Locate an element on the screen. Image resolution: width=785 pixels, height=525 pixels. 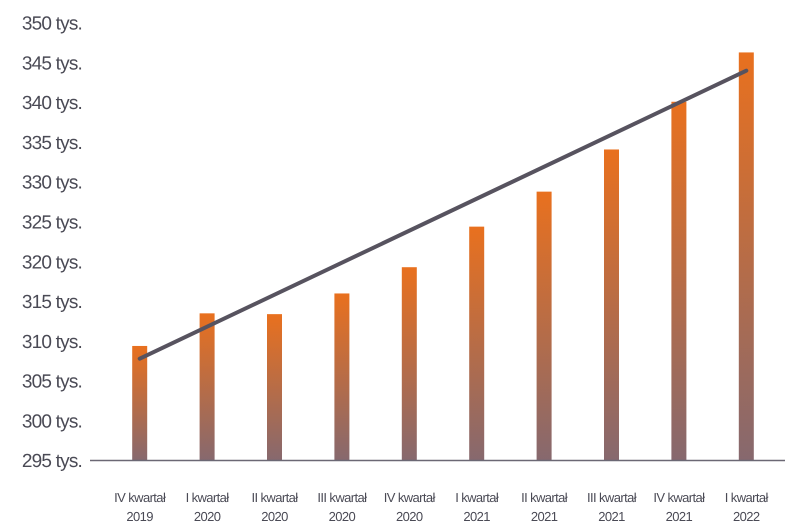
y-tick-label: 340 tys. is located at coordinates (52, 103).